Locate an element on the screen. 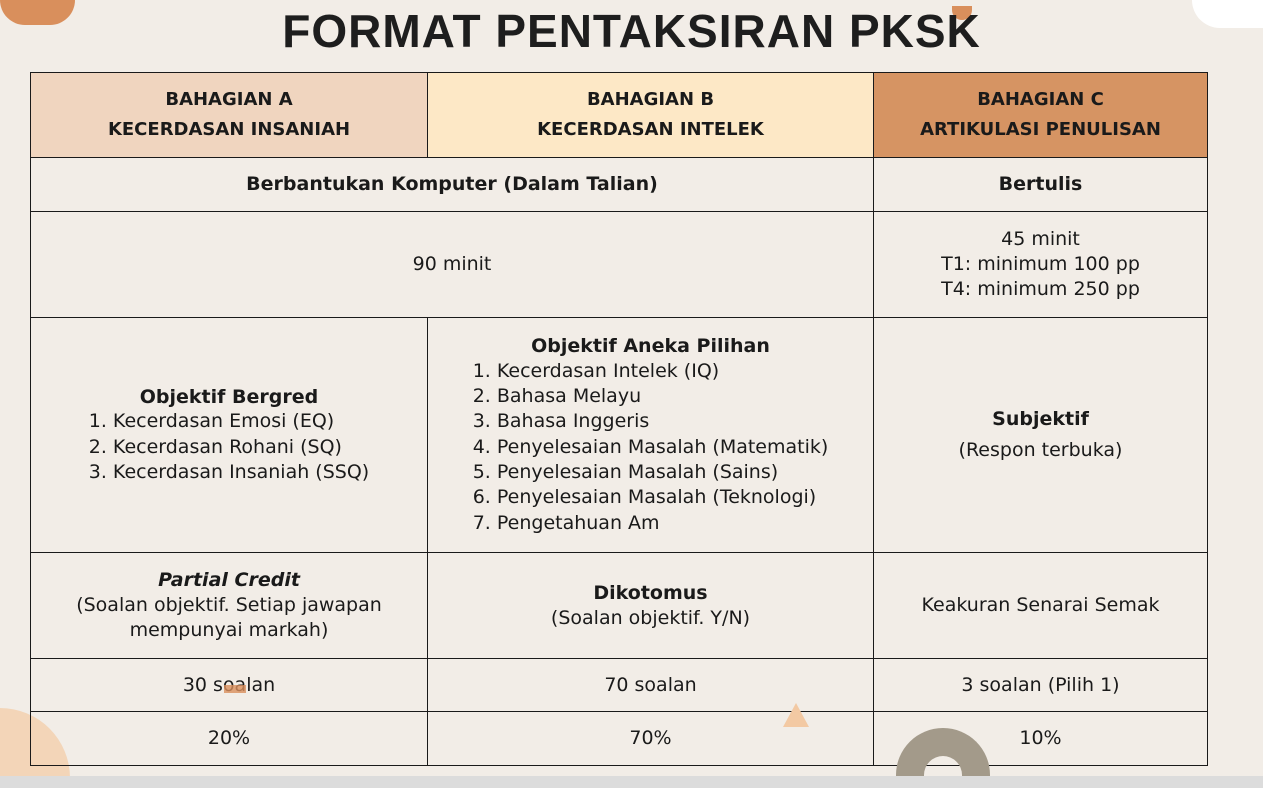 The height and width of the screenshot is (788, 1263). mode-c: Bertulis is located at coordinates (1040, 184).